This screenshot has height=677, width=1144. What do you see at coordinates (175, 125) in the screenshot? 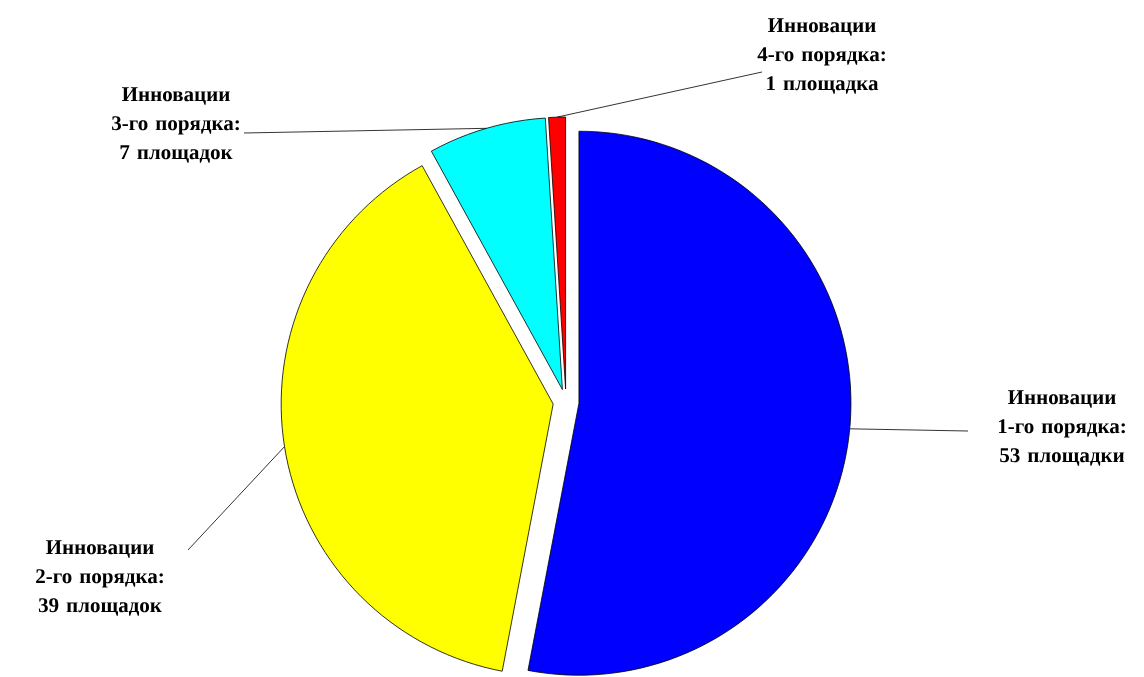
I see `slice-label: Инновации 3-го порядка: 7 площадок` at bounding box center [175, 125].